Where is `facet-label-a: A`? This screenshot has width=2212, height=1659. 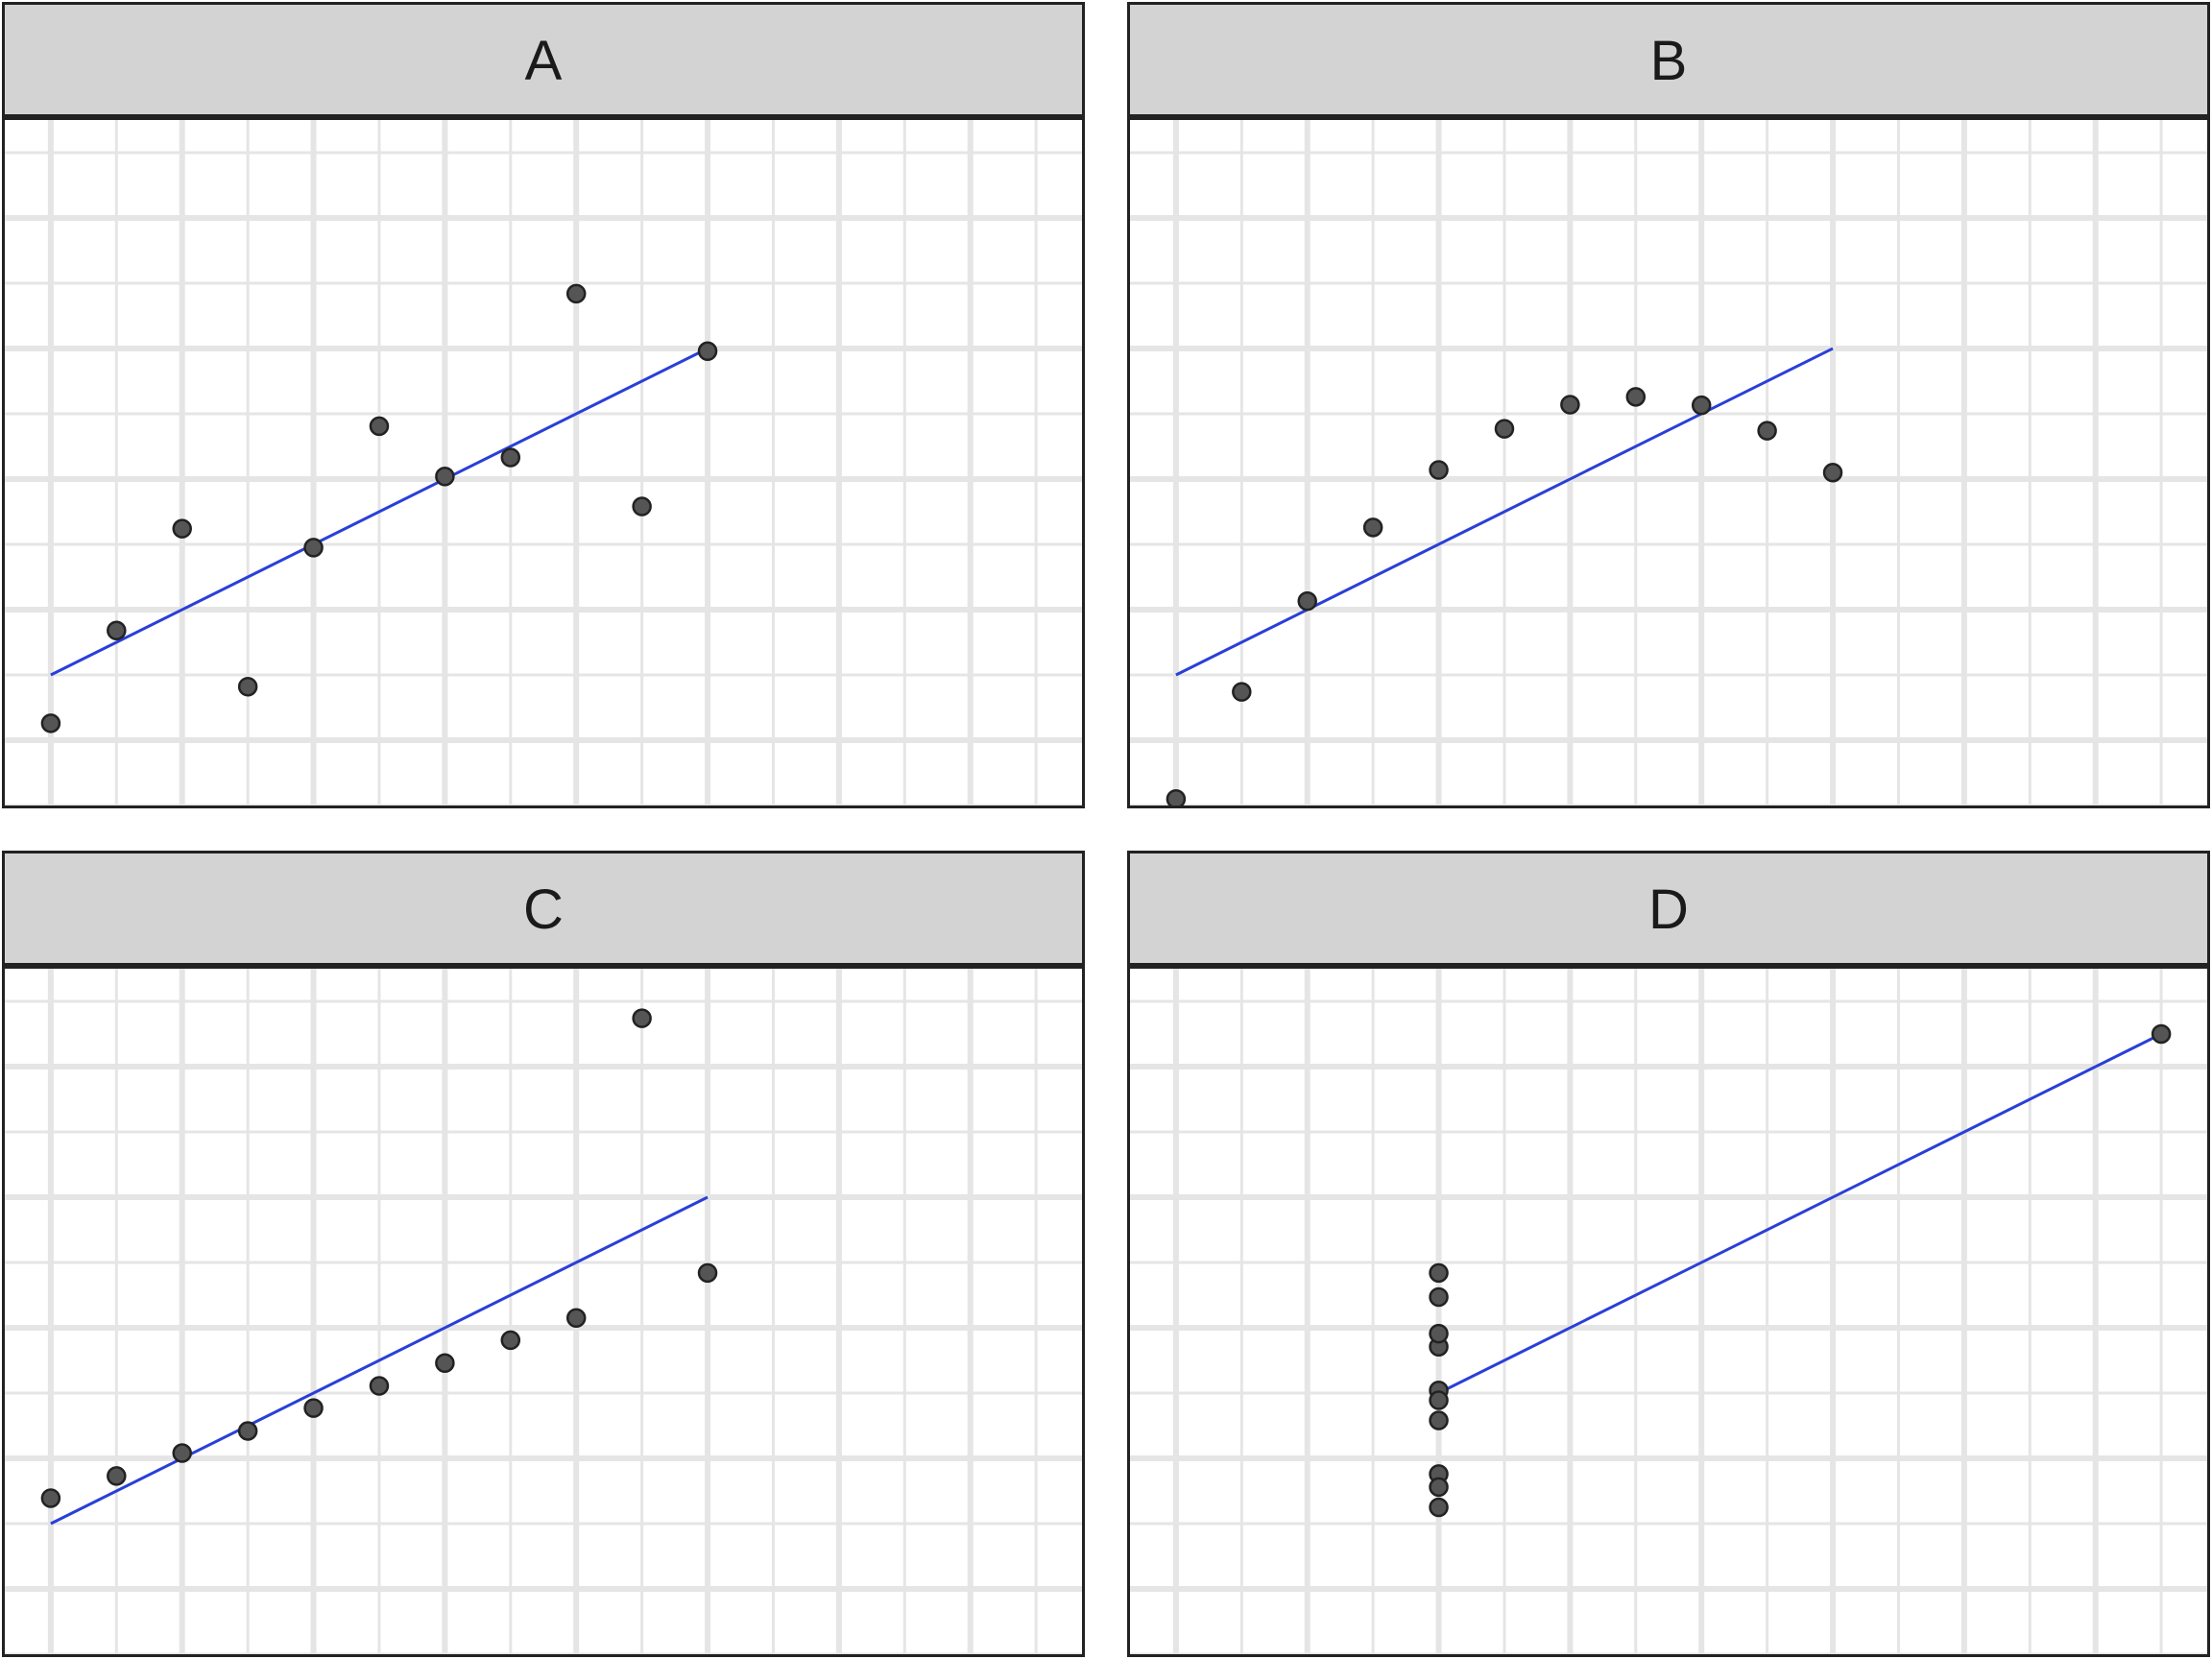 facet-label-a: A is located at coordinates (543, 61).